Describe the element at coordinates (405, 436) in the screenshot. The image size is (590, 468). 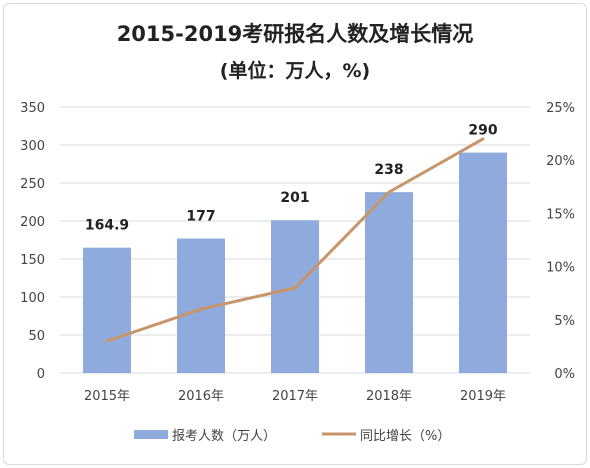
I see `legend-line-label: 同比增长（%）` at that location.